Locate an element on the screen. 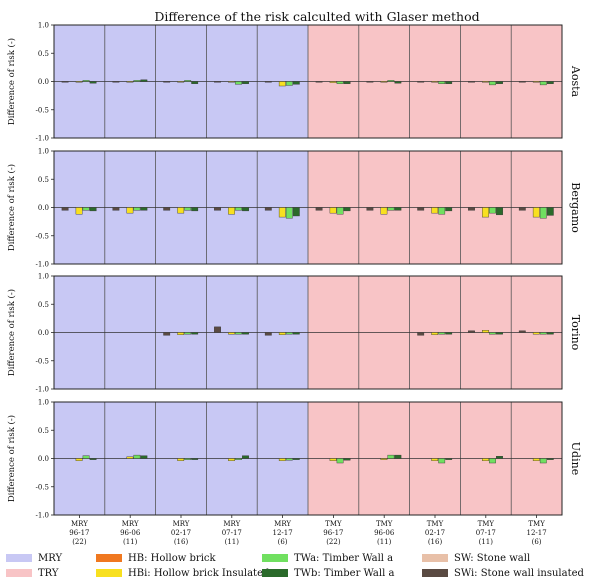 The width and height of the screenshot is (589, 583). x-tick-period: 07-17 is located at coordinates (232, 533).